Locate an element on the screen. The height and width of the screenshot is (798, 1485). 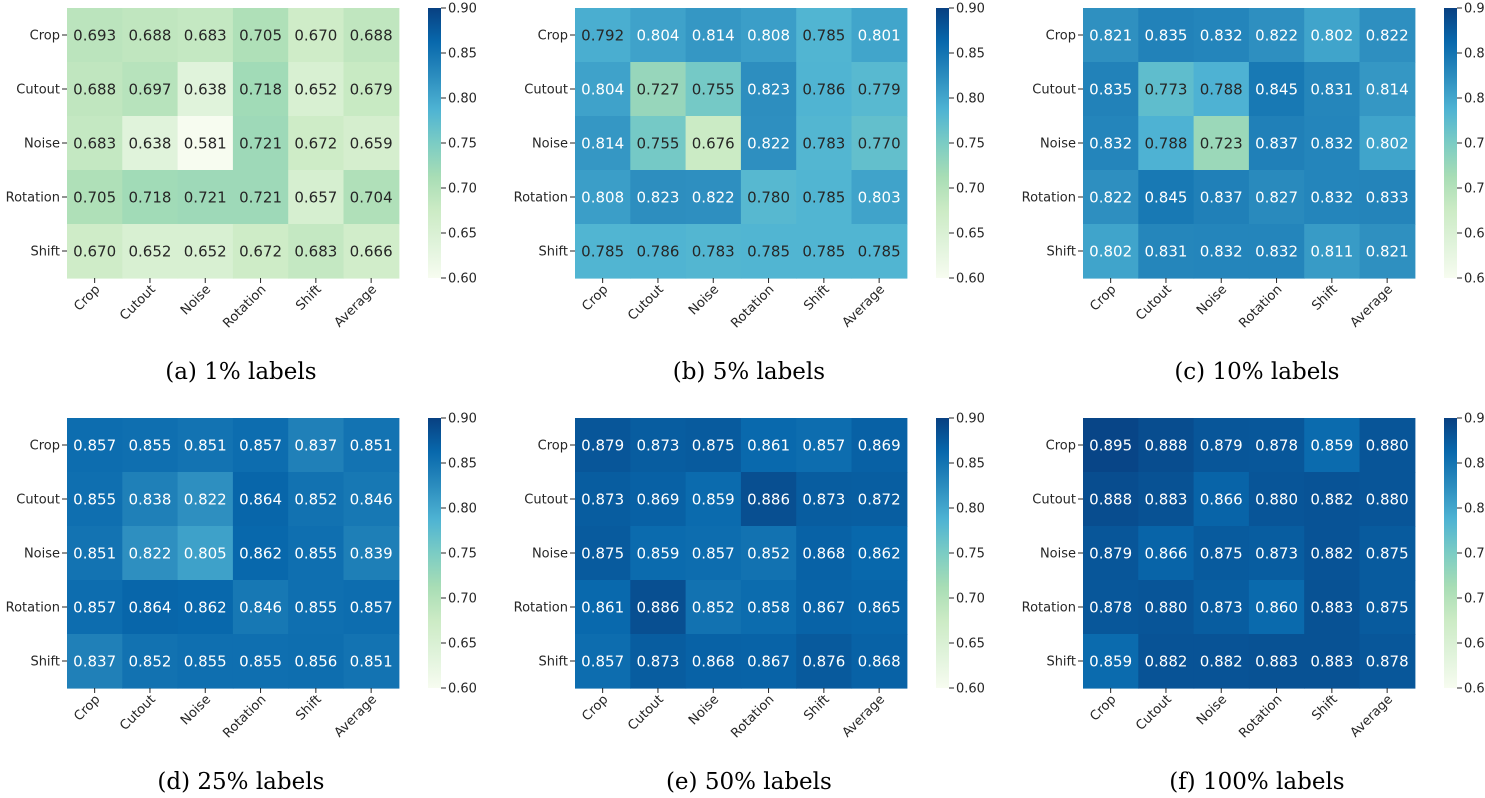
colorbar-tick-label: 0.75 is located at coordinates (1474, 554).